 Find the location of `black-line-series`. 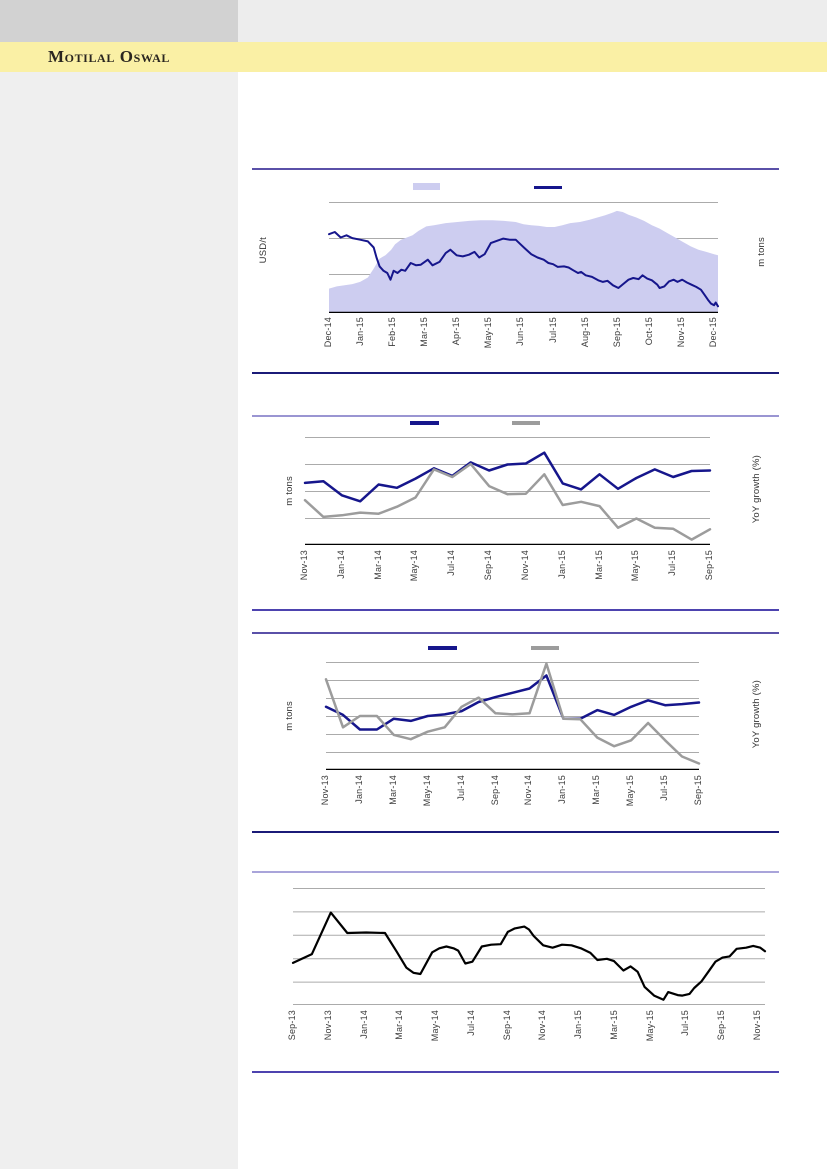

black-line-series is located at coordinates (529, 956).